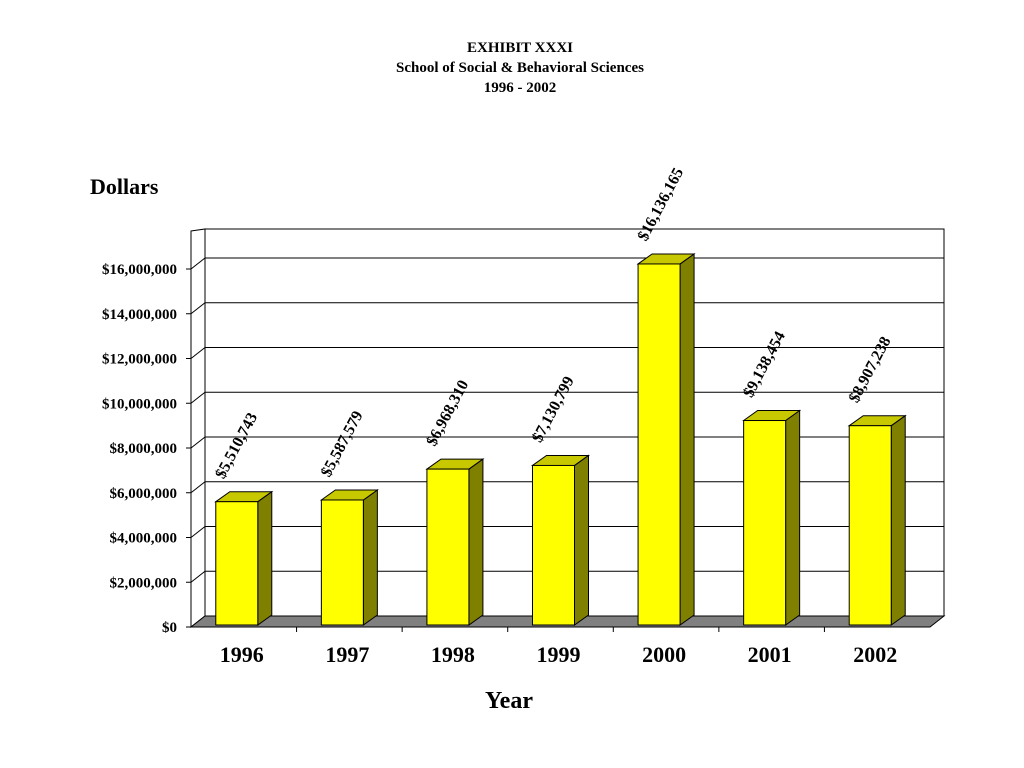  Describe the element at coordinates (237, 563) in the screenshot. I see `bar-1996` at that location.